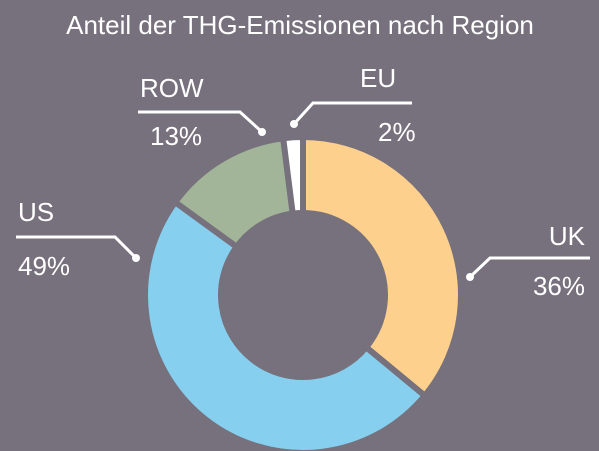 Image resolution: width=599 pixels, height=451 pixels. Describe the element at coordinates (44, 266) in the screenshot. I see `value-label: 49%` at that location.